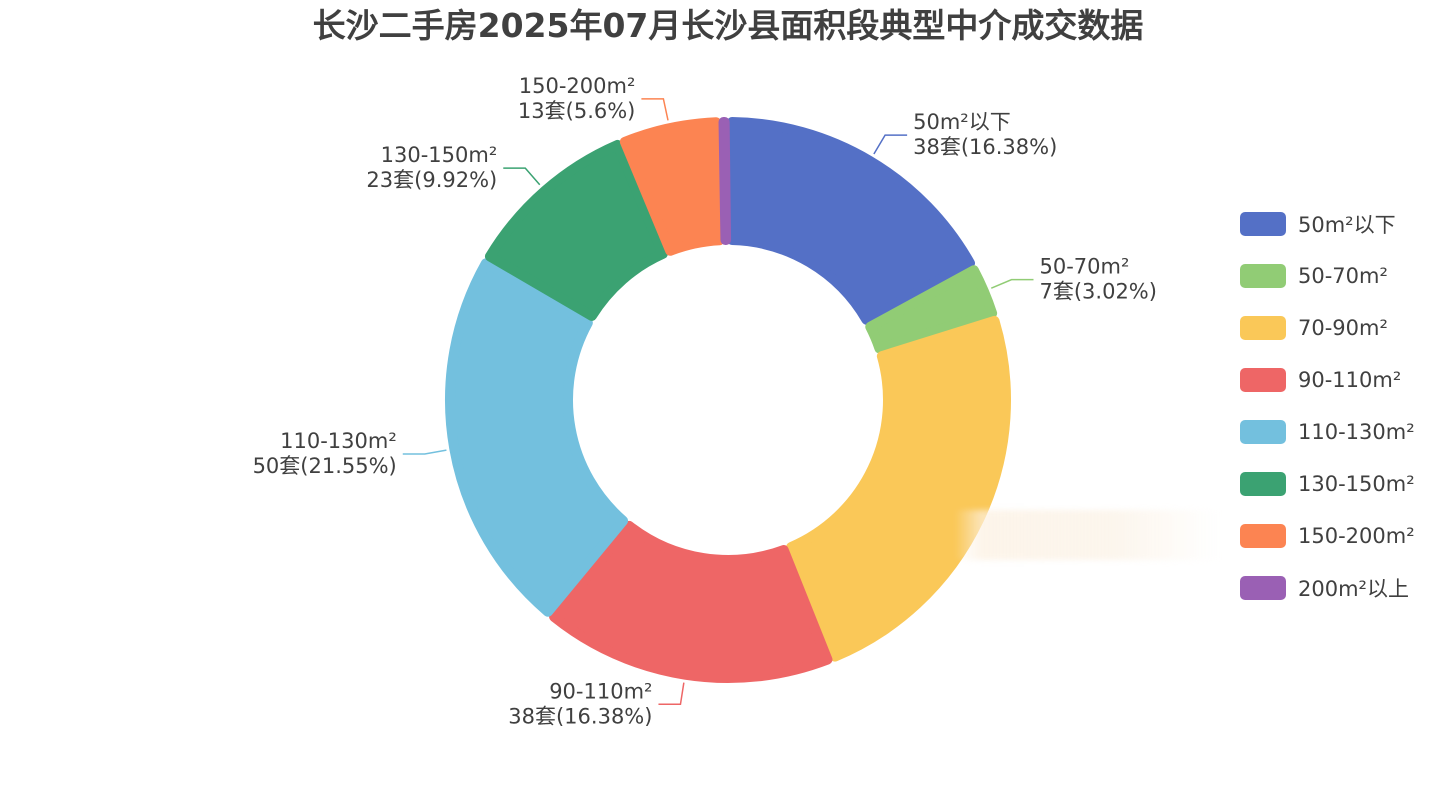 This screenshot has width=1456, height=800. I want to click on slice-label-value: 7套(3.02%), so click(1098, 292).